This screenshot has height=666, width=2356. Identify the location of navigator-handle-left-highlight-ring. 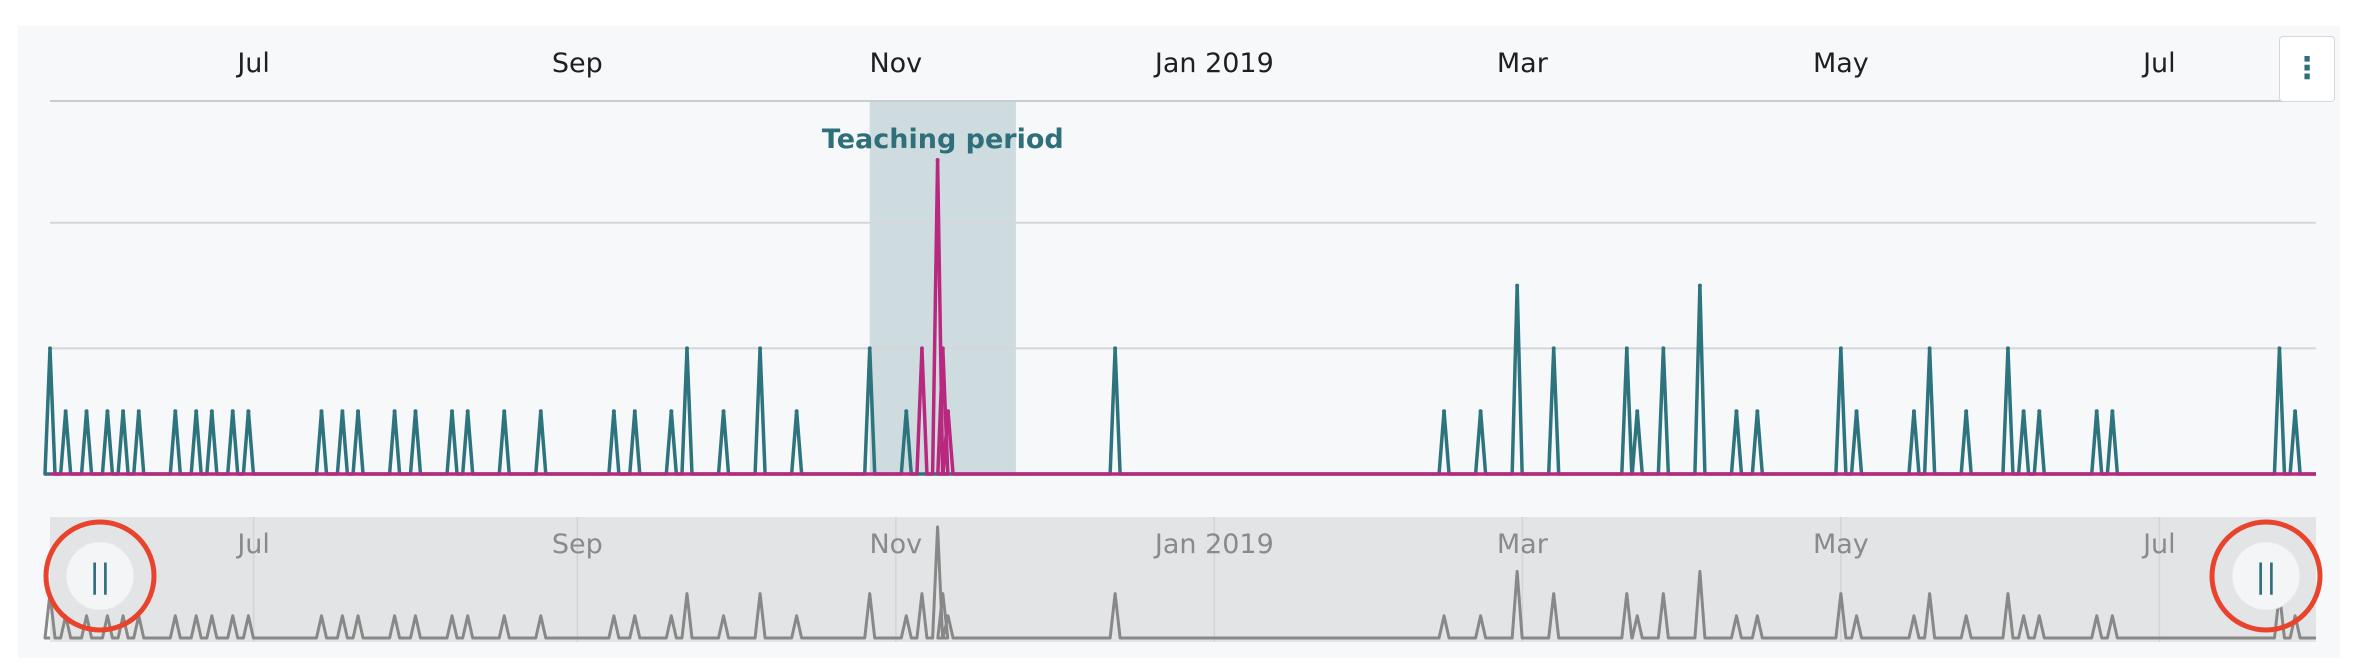
(100, 576).